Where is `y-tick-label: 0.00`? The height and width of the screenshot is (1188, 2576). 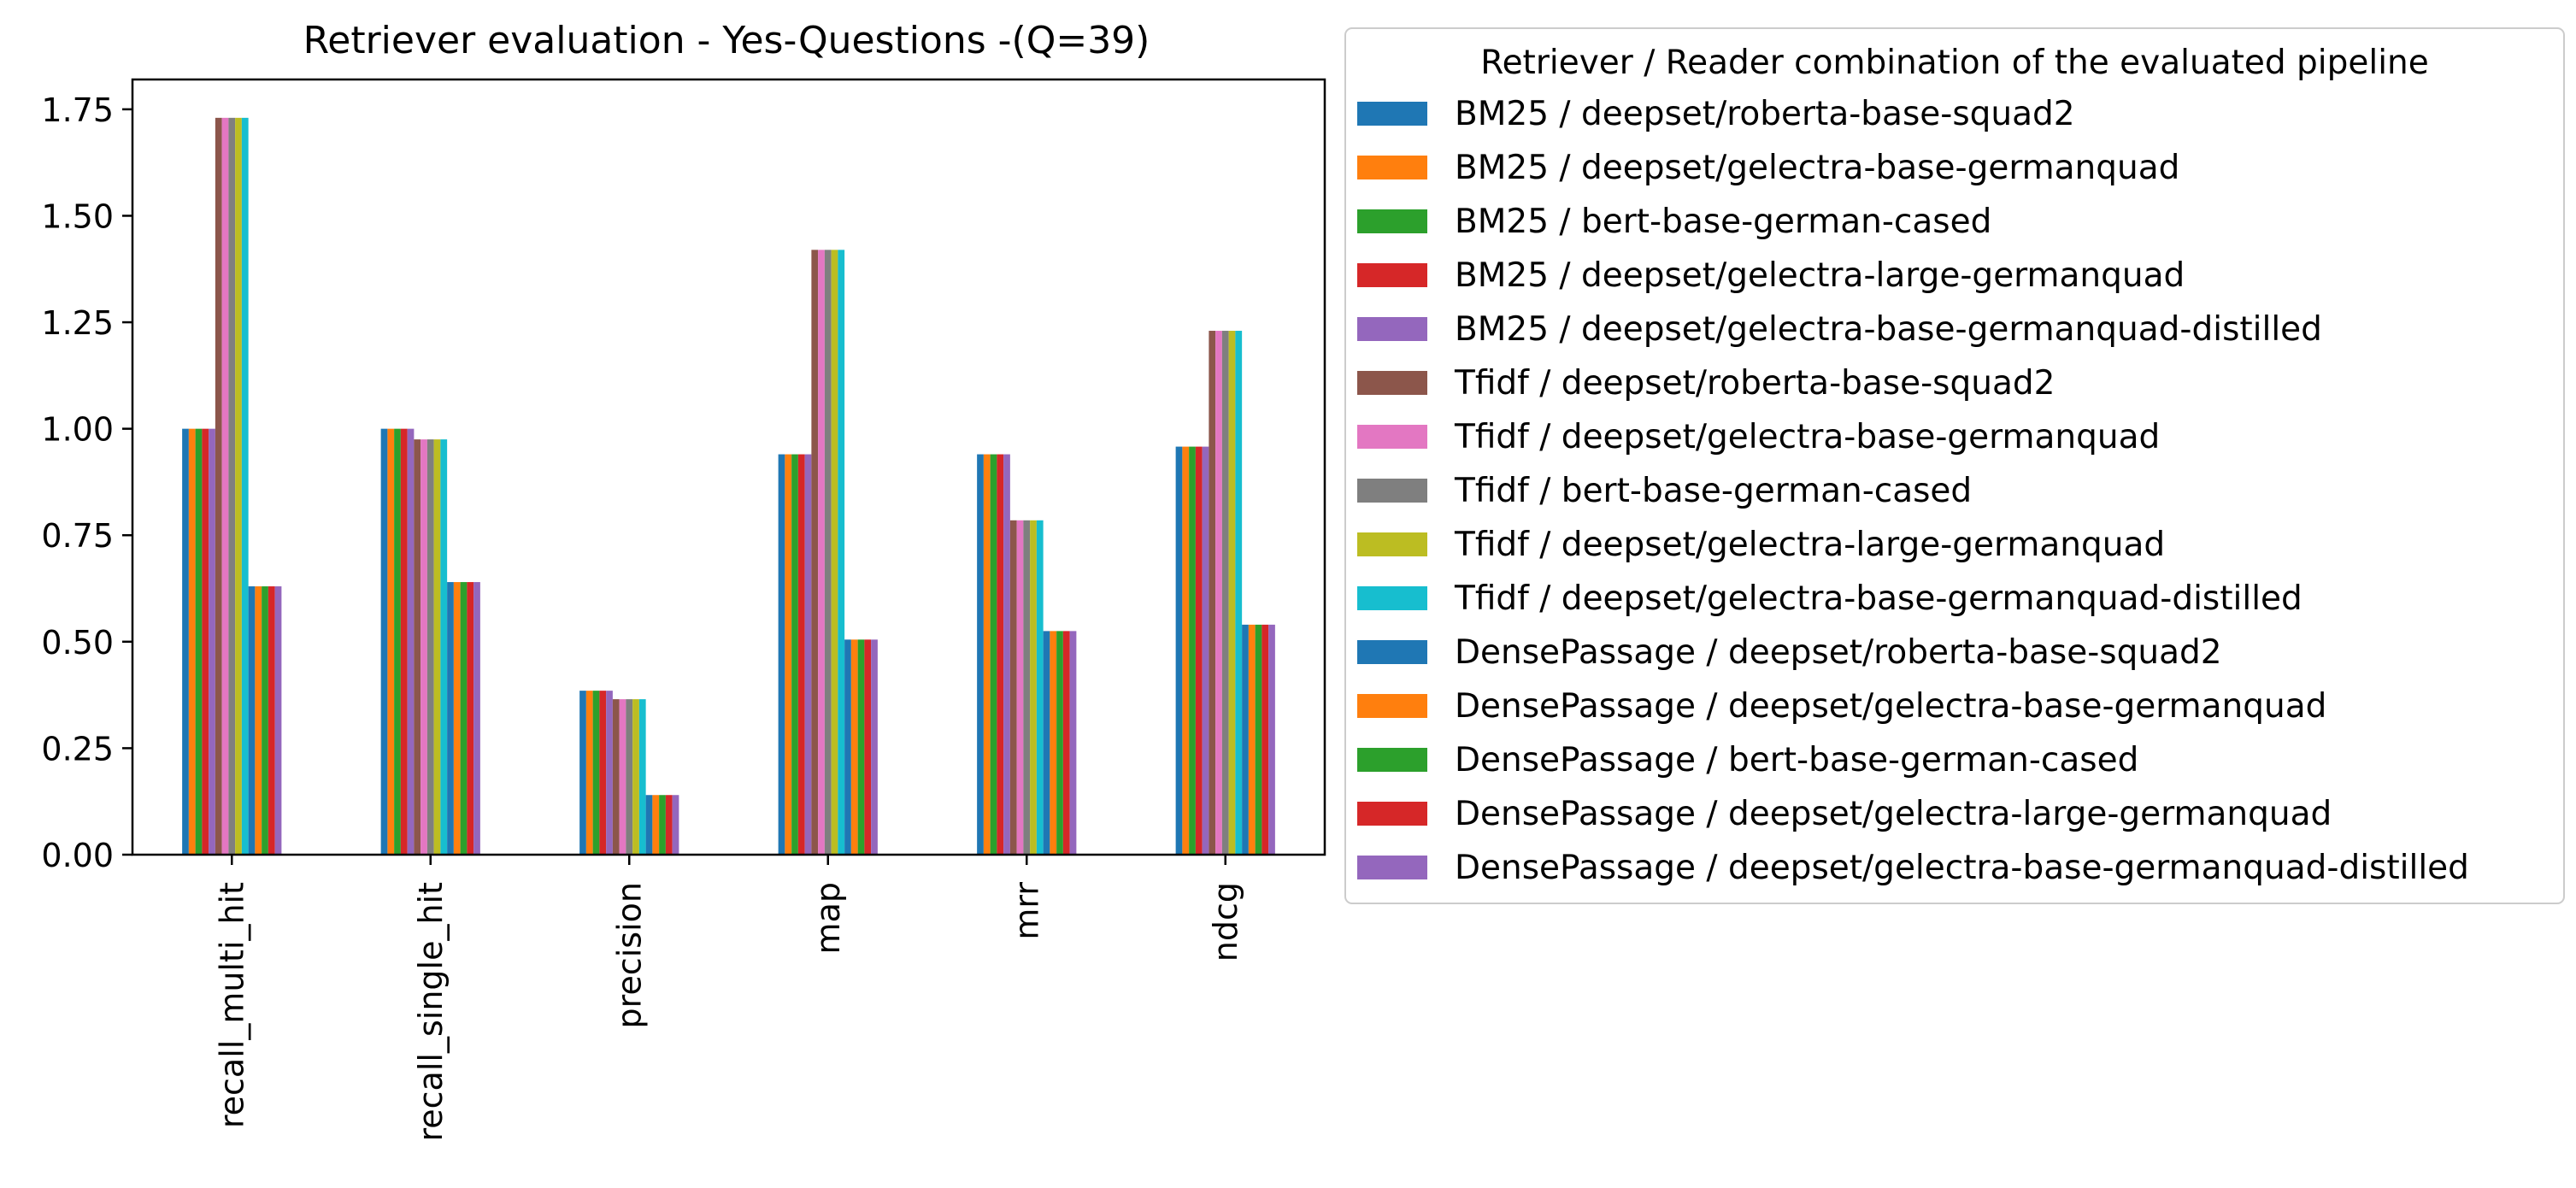
y-tick-label: 0.00 is located at coordinates (77, 855).